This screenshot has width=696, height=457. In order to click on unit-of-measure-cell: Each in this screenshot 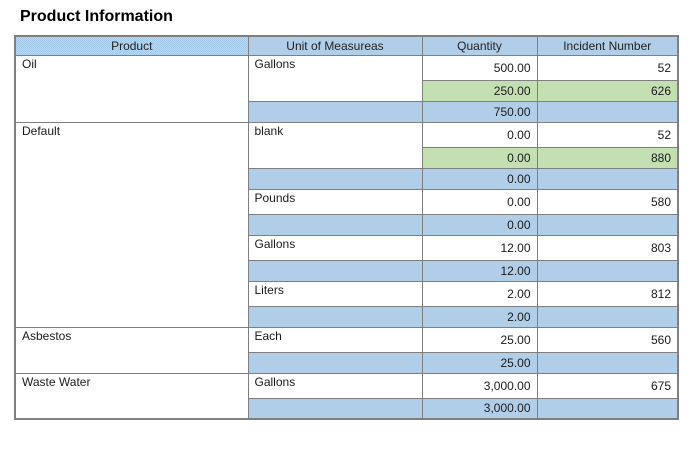, I will do `click(335, 339)`.